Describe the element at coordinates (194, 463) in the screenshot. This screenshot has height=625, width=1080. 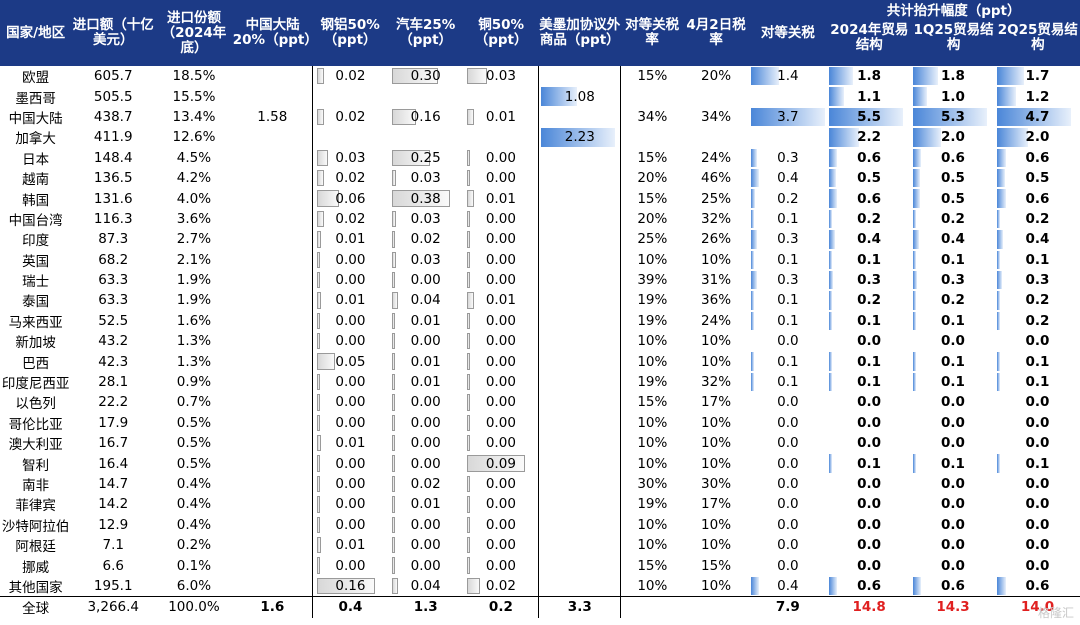
I see `cell-text-share: 0.5%` at that location.